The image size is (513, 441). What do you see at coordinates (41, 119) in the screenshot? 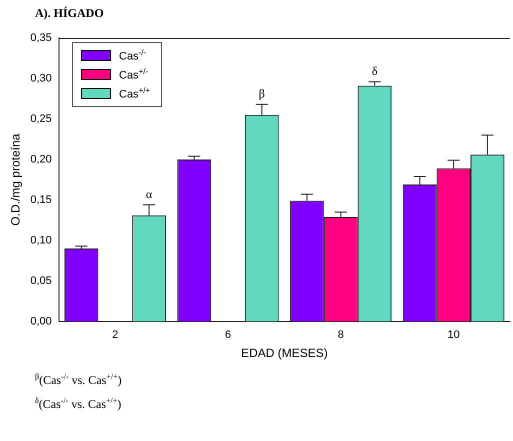
I see `y-tick-label: 0,25` at bounding box center [41, 119].